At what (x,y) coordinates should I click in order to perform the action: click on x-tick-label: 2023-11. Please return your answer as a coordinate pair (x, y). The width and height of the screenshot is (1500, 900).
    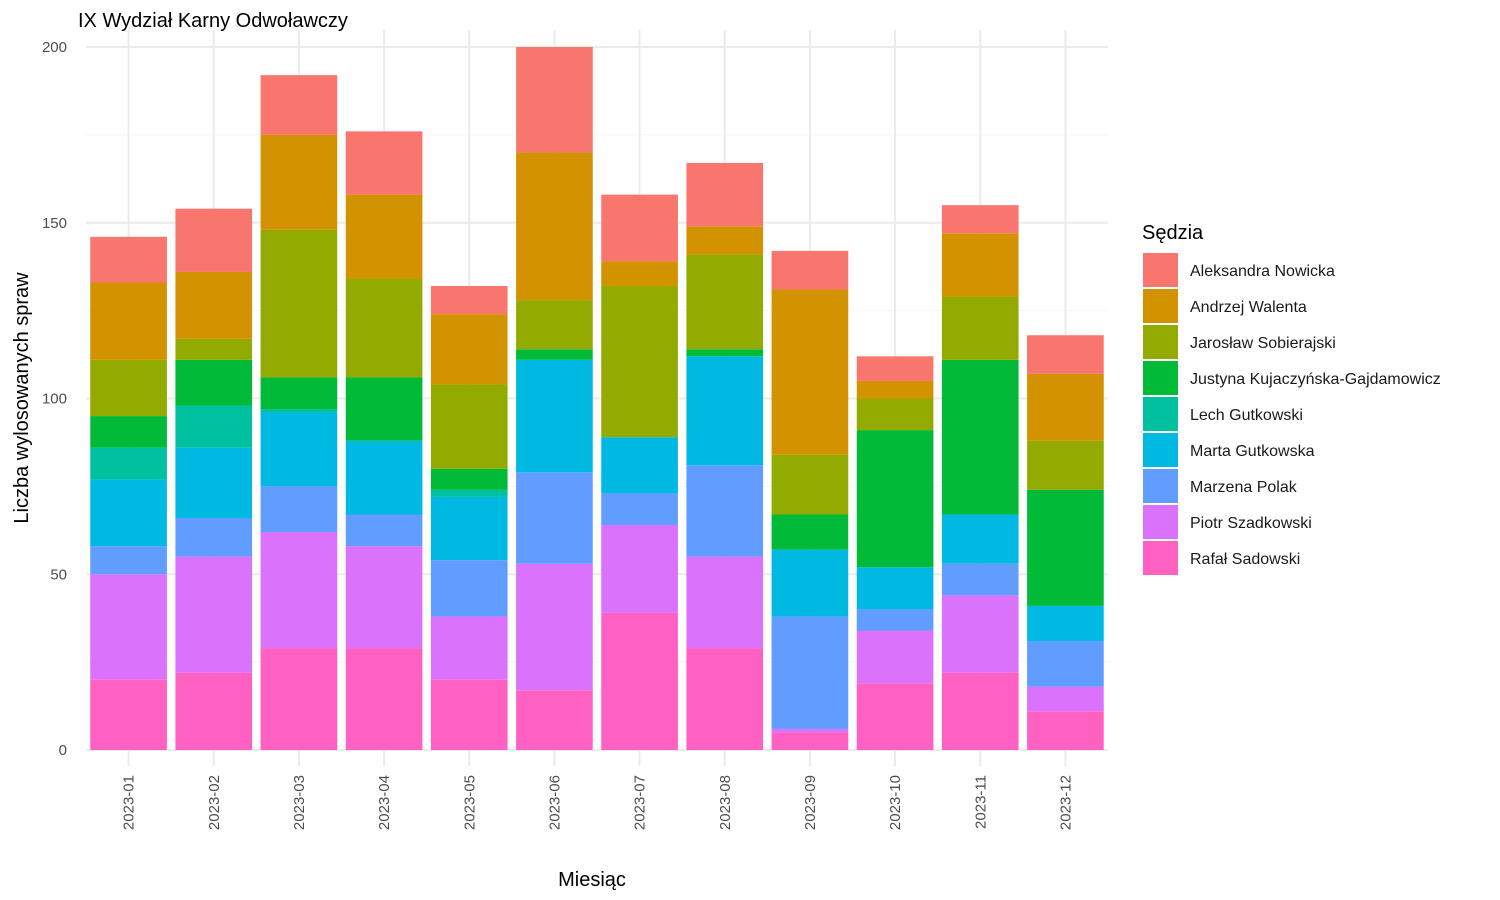
    Looking at the image, I should click on (980, 802).